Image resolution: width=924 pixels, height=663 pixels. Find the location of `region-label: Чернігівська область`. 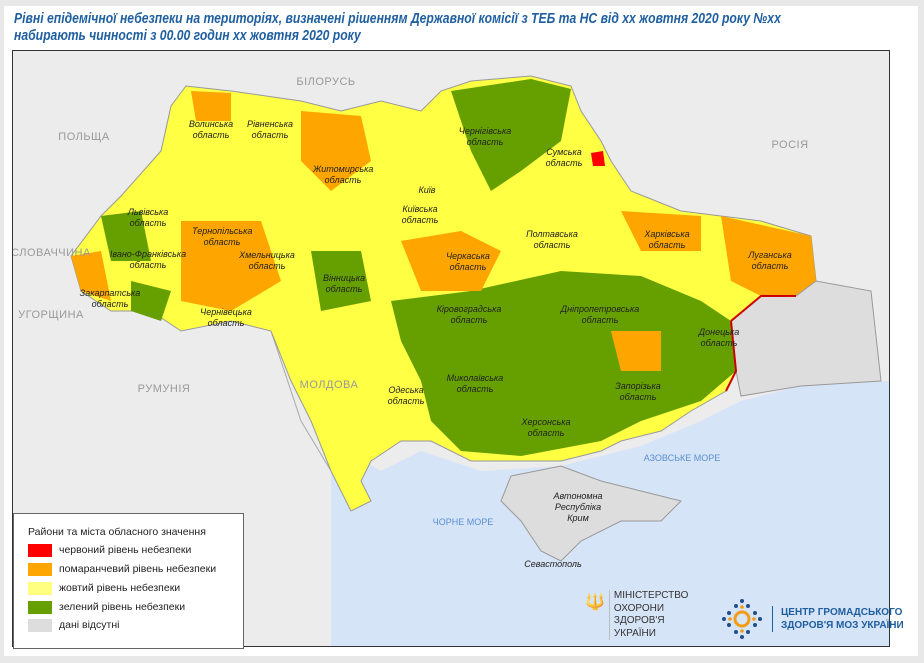

region-label: Чернігівська область is located at coordinates (485, 136).